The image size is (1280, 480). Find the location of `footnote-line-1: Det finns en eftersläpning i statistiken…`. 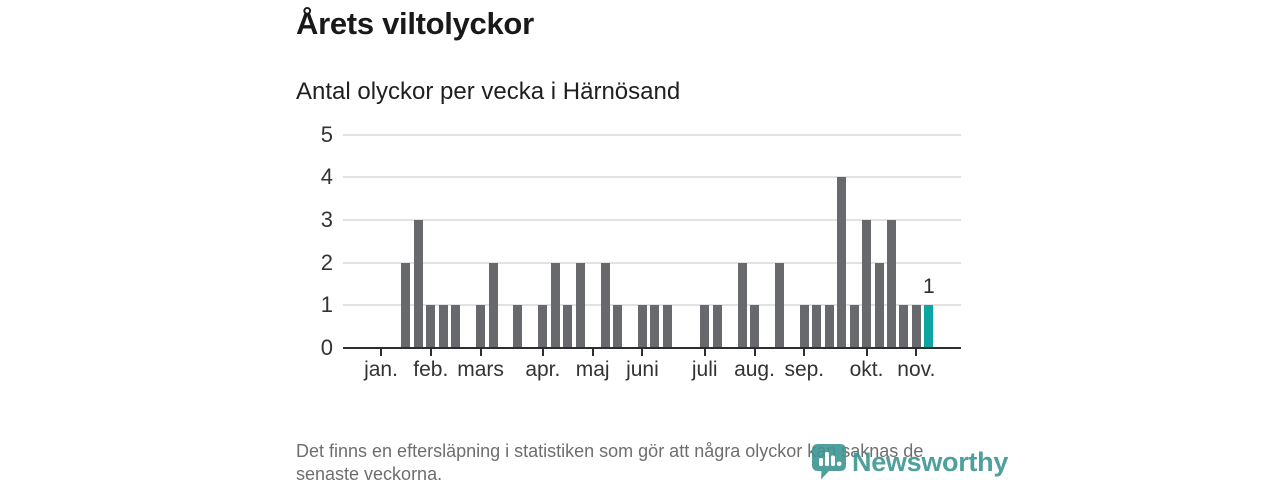

footnote-line-1: Det finns en eftersläpning i statistiken… is located at coordinates (610, 451).